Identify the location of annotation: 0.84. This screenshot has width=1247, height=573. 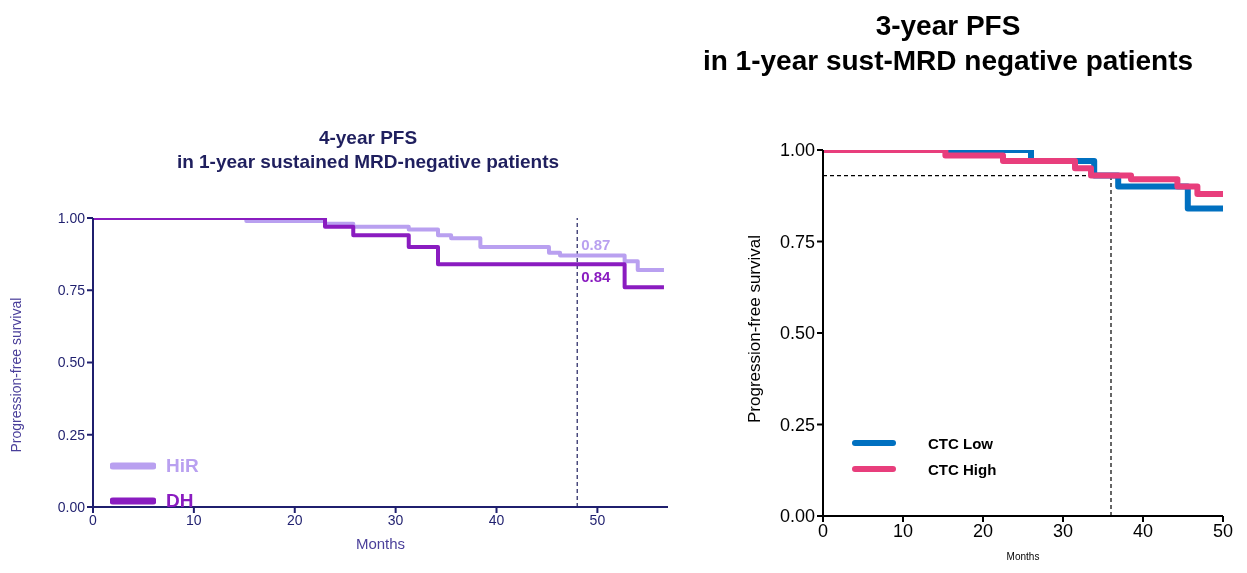
(596, 277).